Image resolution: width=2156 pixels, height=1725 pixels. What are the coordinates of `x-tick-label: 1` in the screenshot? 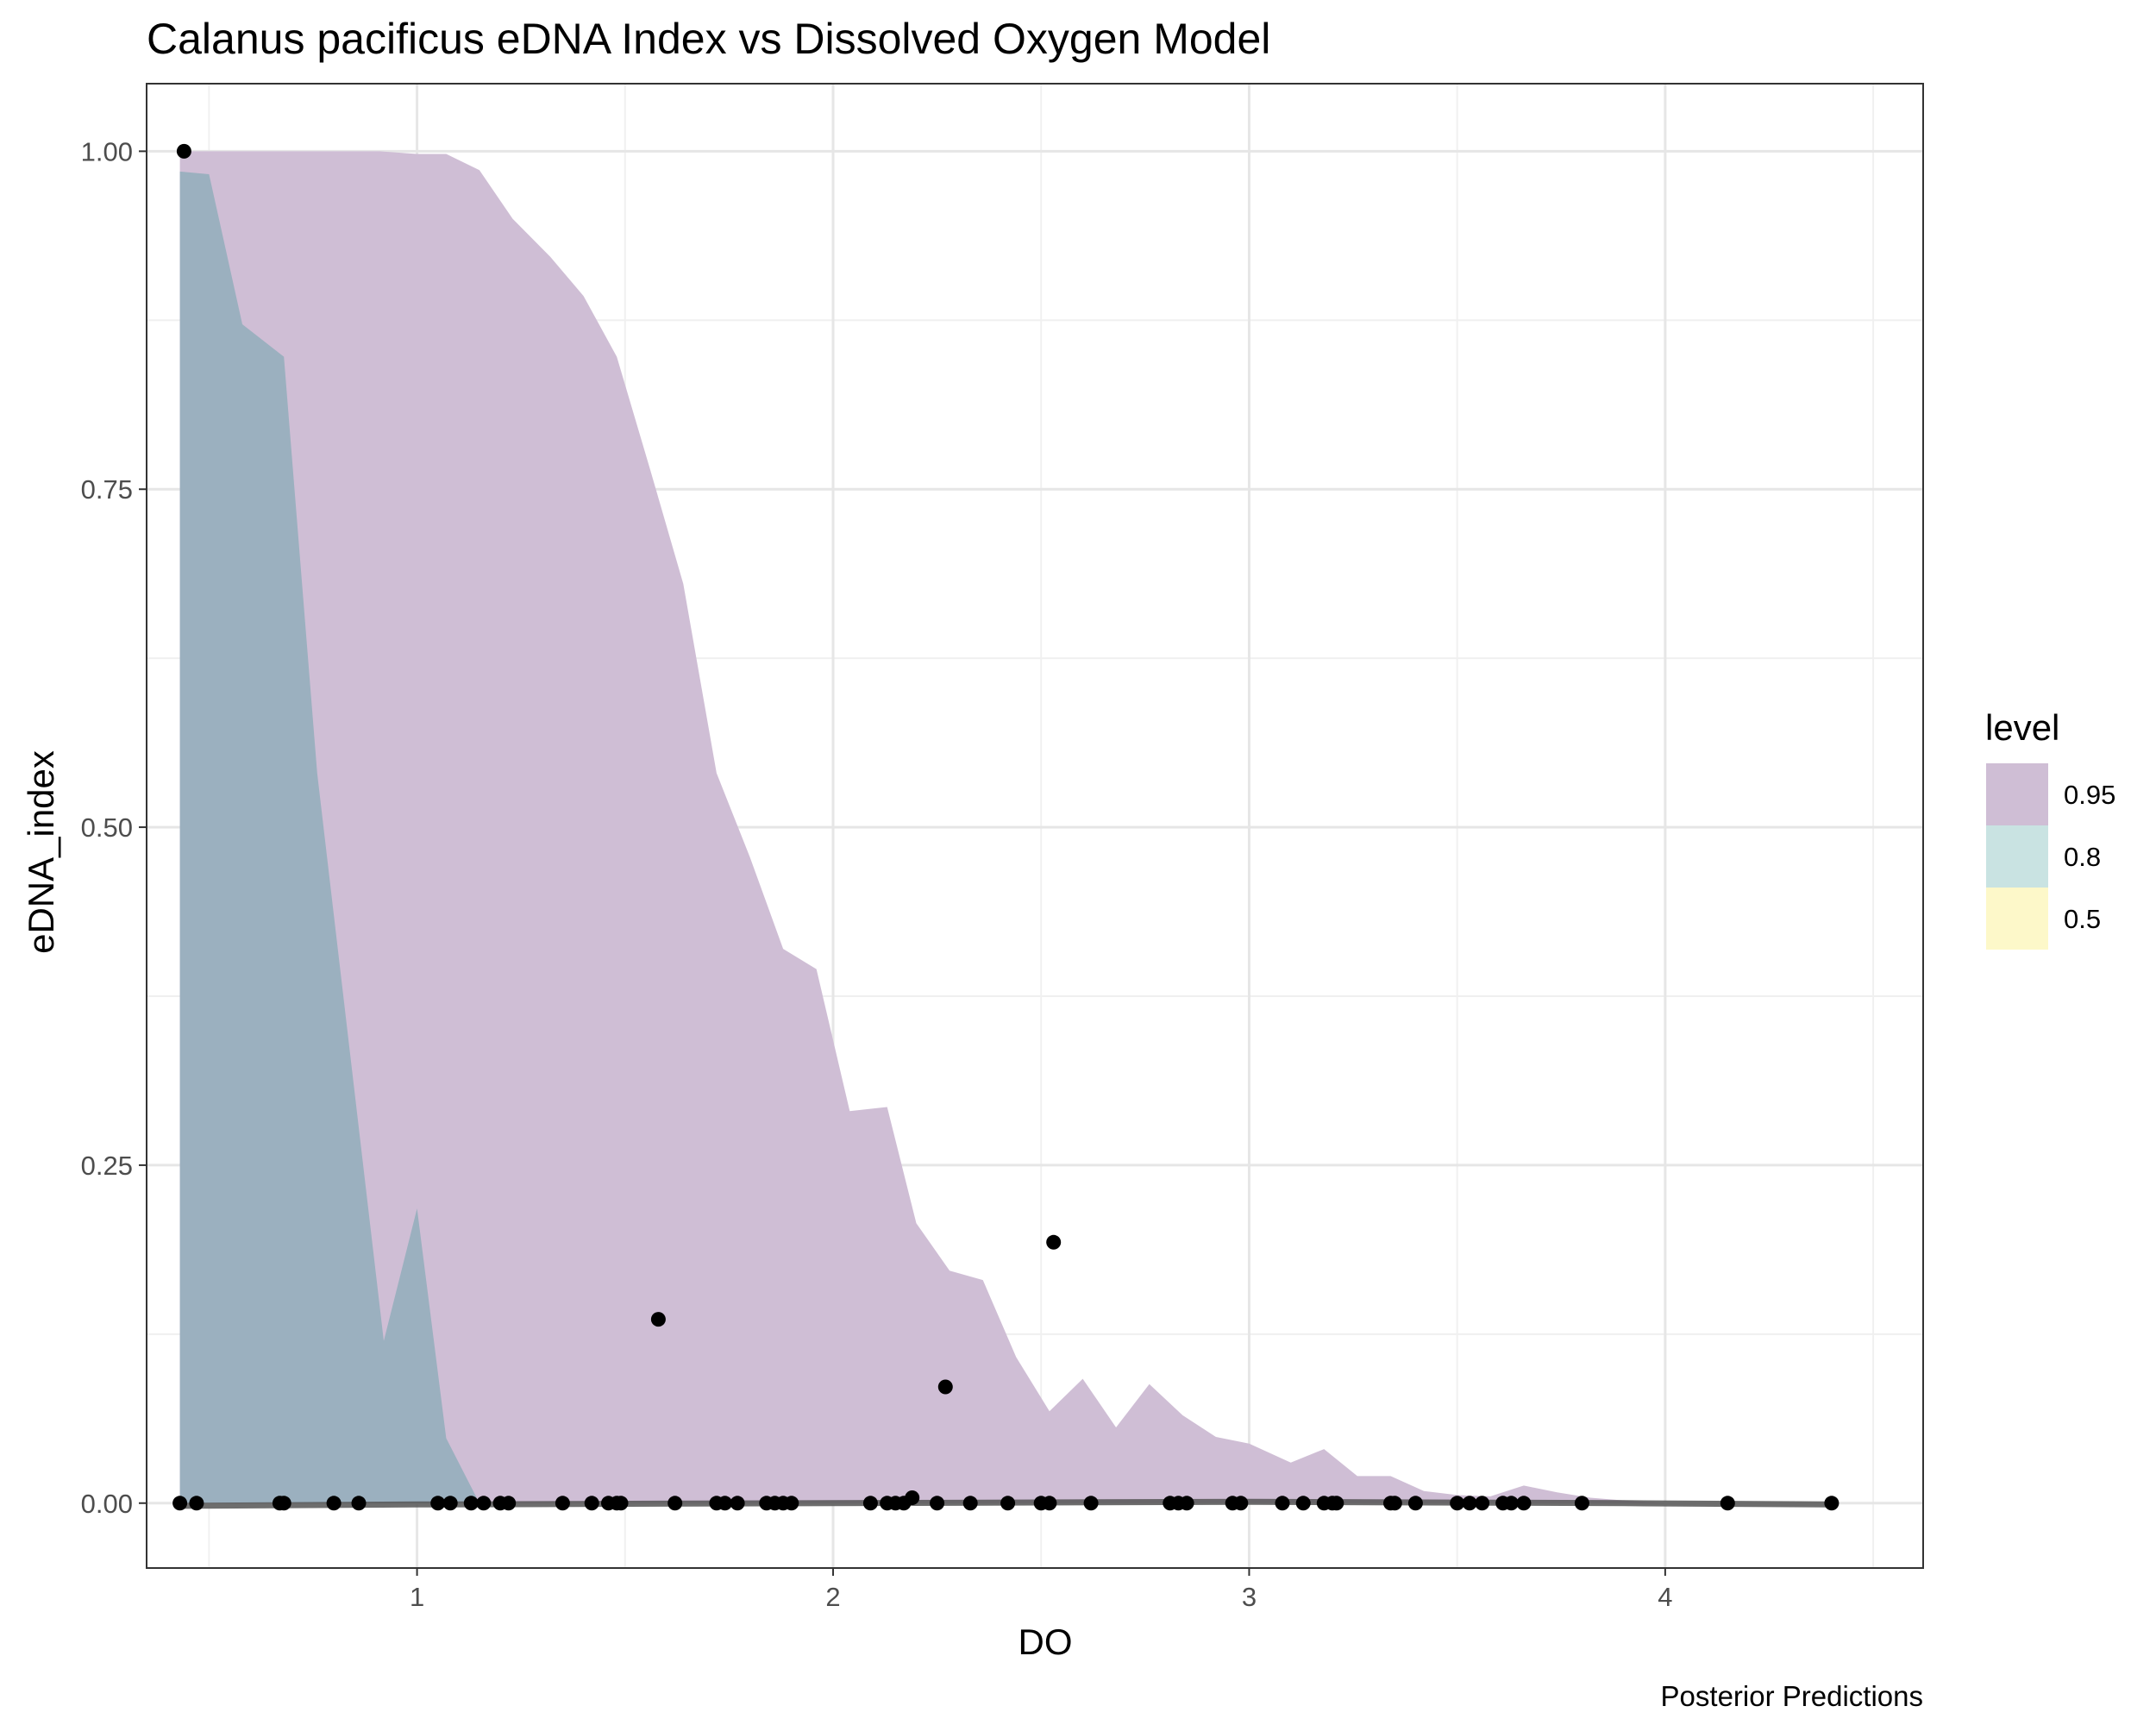 It's located at (417, 1597).